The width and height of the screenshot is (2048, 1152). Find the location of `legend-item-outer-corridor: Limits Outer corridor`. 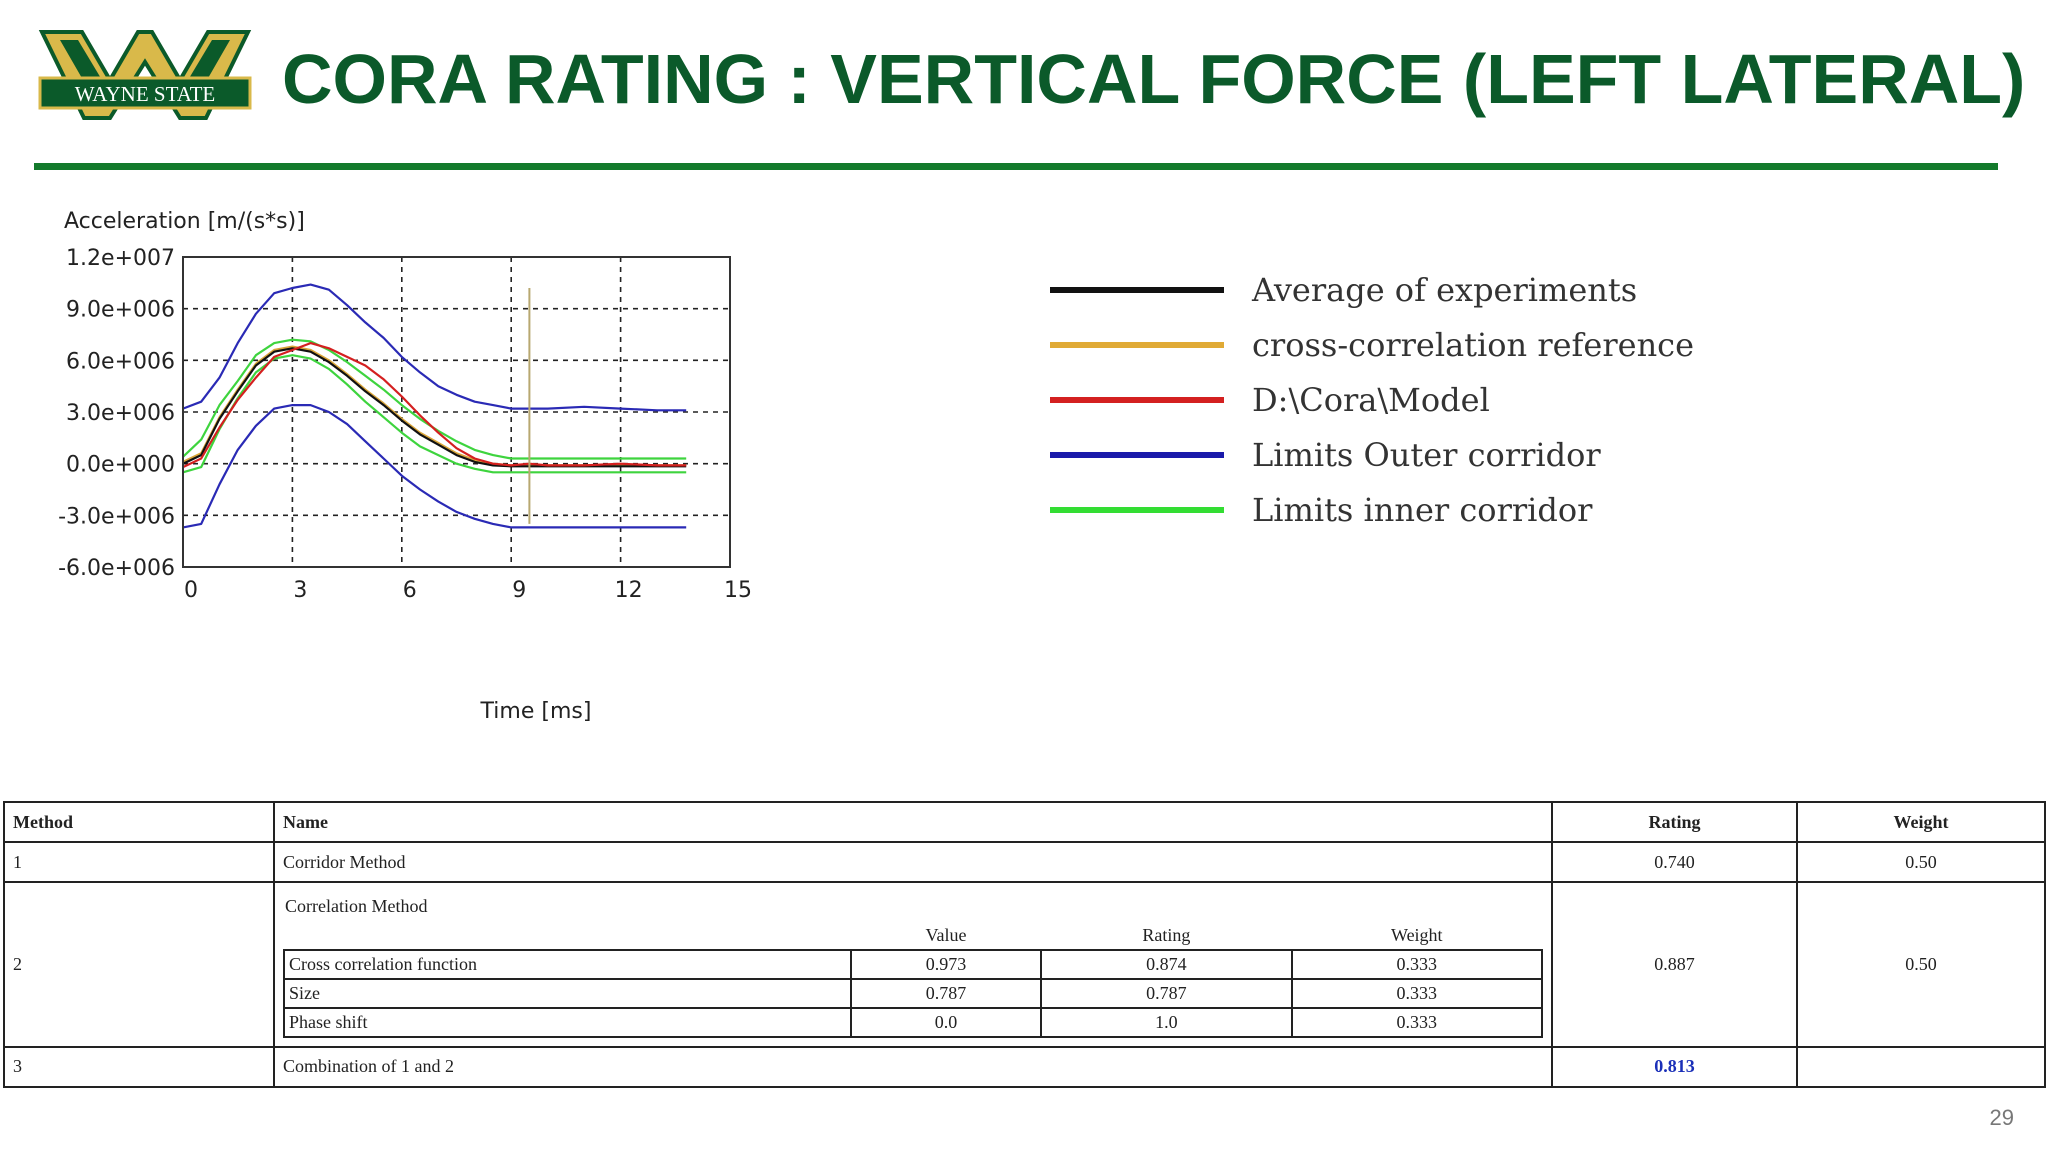

legend-item-outer-corridor: Limits Outer corridor is located at coordinates (1372, 454).